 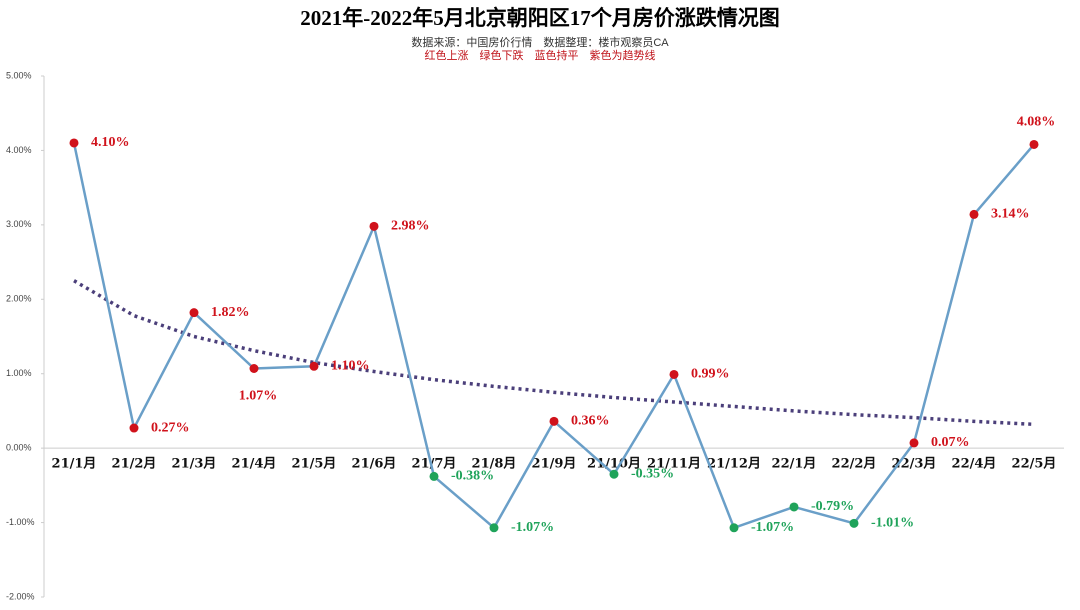 I want to click on x-tick-label: 21/10月, so click(x=614, y=464).